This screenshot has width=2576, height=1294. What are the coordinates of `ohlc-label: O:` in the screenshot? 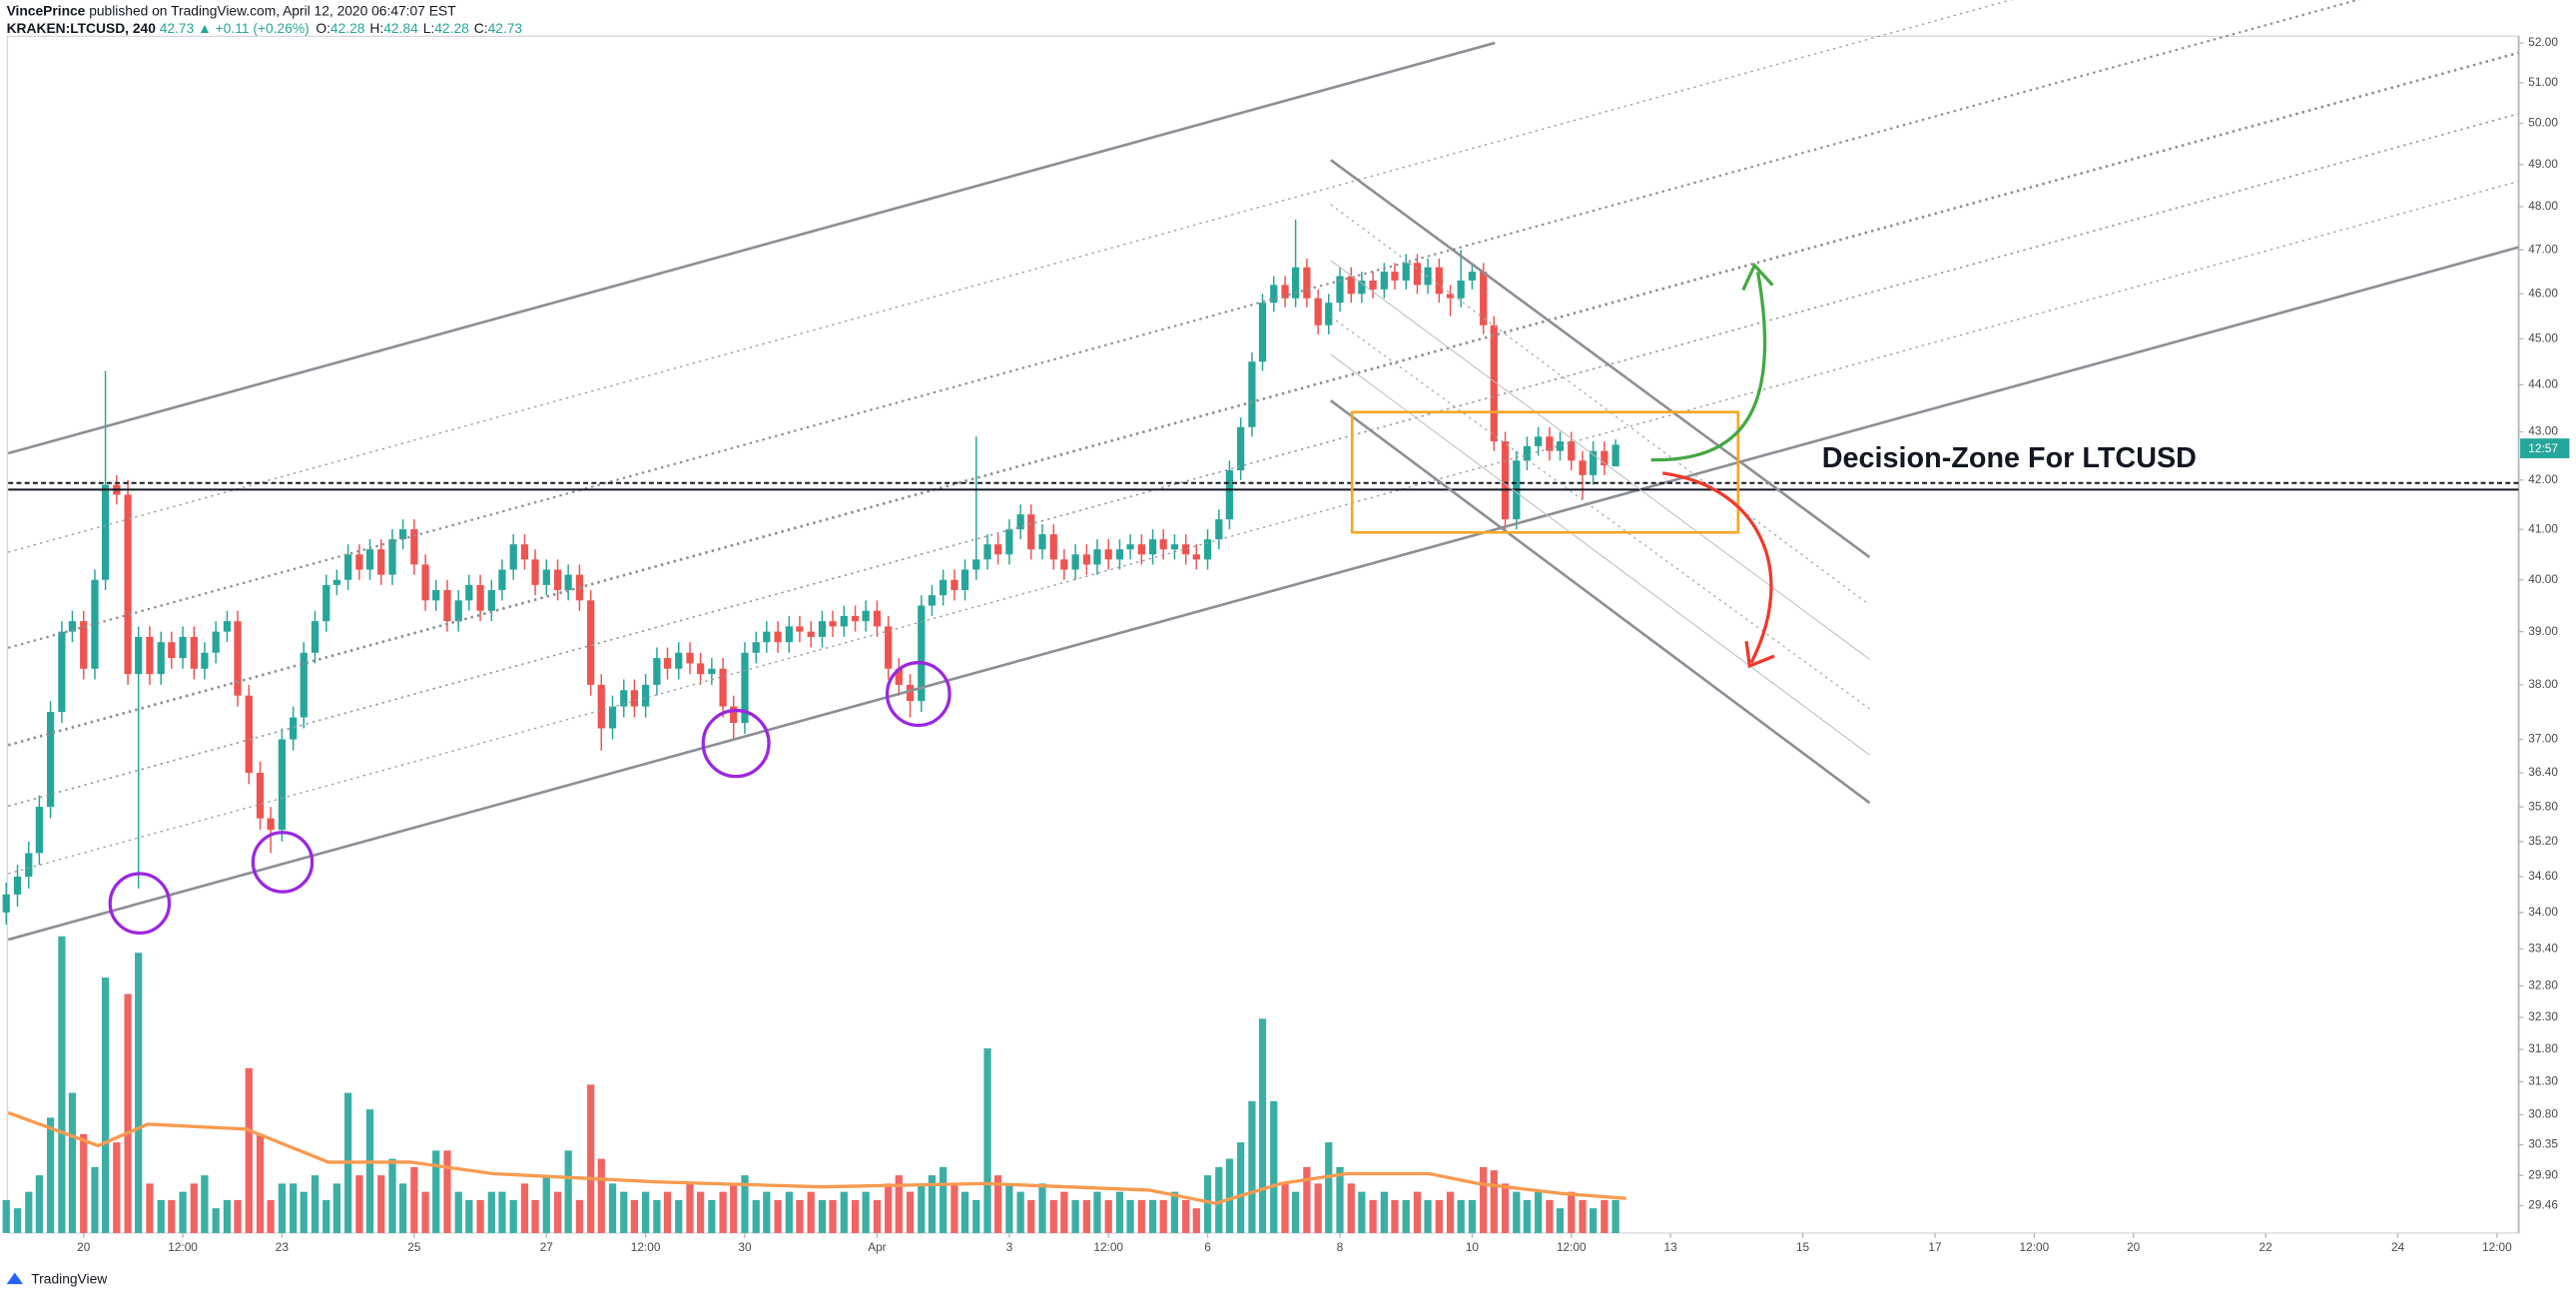 It's located at (323, 28).